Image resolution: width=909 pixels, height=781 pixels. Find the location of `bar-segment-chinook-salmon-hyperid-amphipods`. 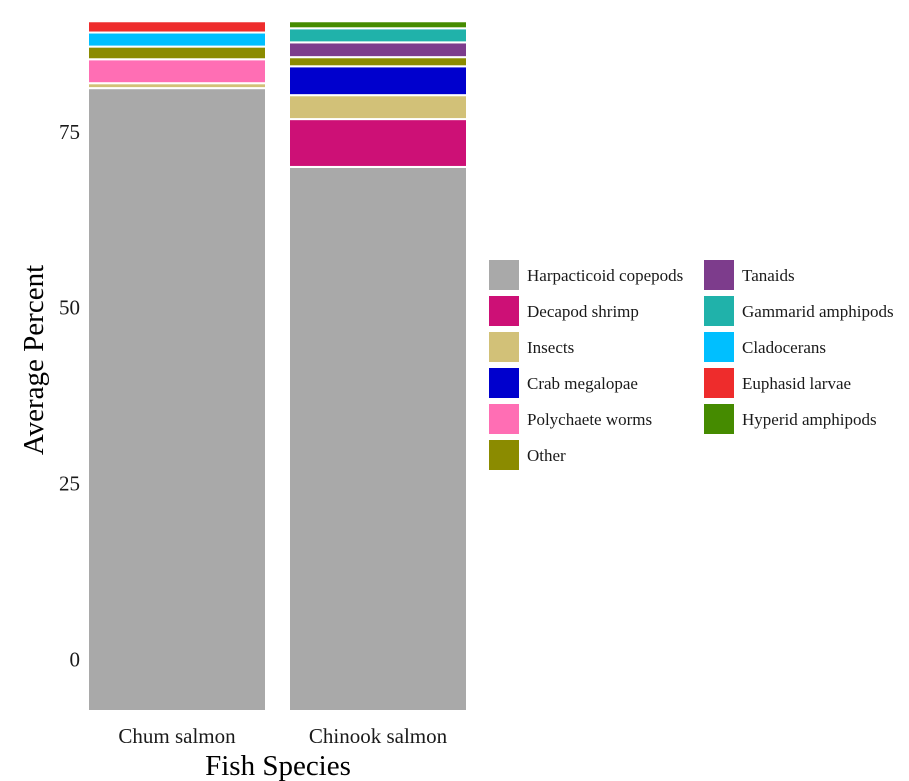

bar-segment-chinook-salmon-hyperid-amphipods is located at coordinates (378, 25).